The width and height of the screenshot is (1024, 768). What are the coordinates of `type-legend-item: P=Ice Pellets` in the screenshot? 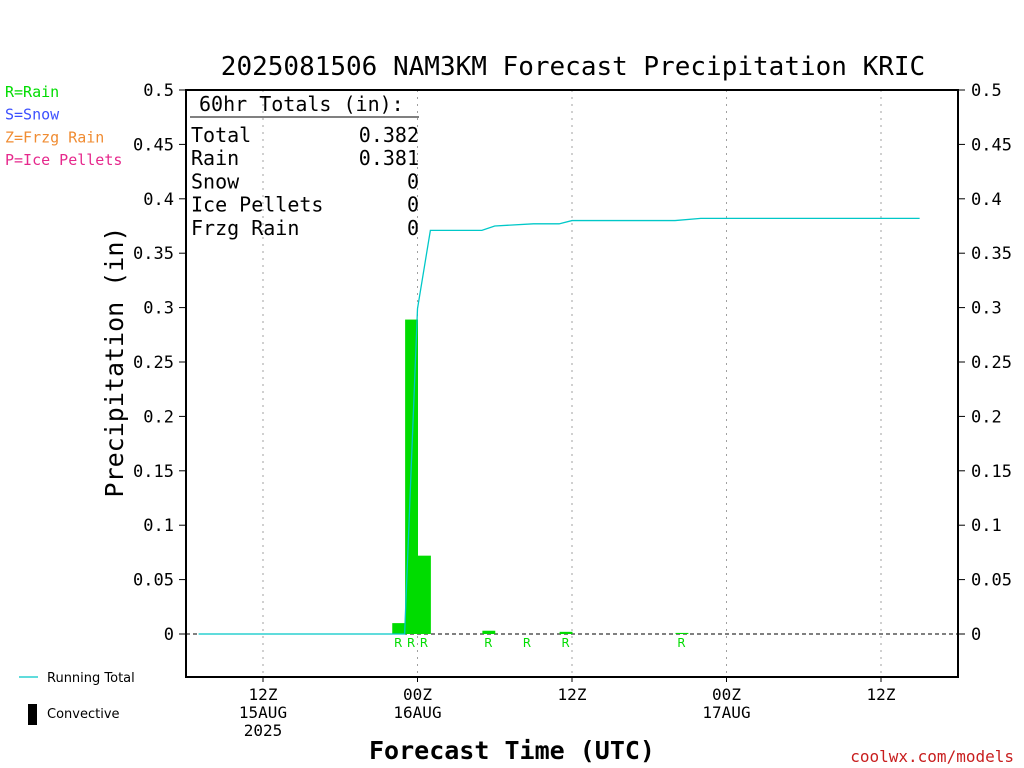 It's located at (63, 160).